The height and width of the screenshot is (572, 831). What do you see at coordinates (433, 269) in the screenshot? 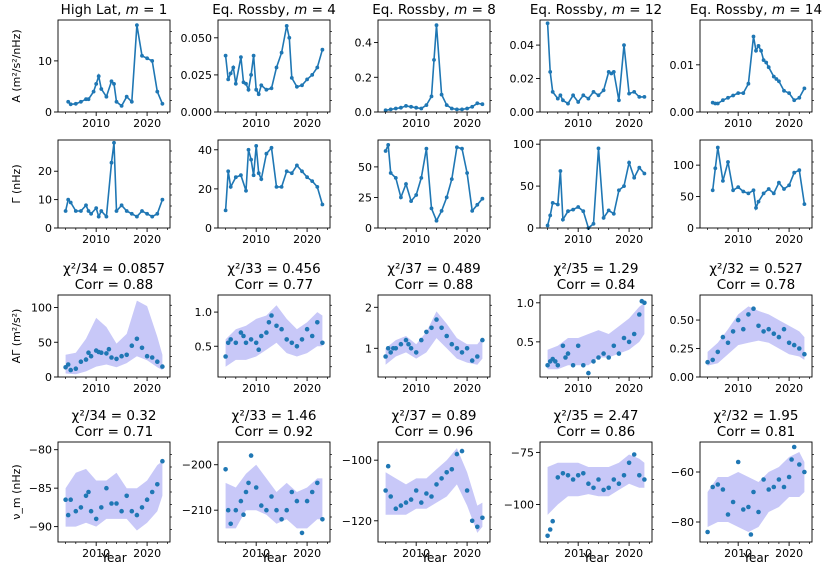
I see `chi2-title: χ²/37 = 0.489` at bounding box center [433, 269].